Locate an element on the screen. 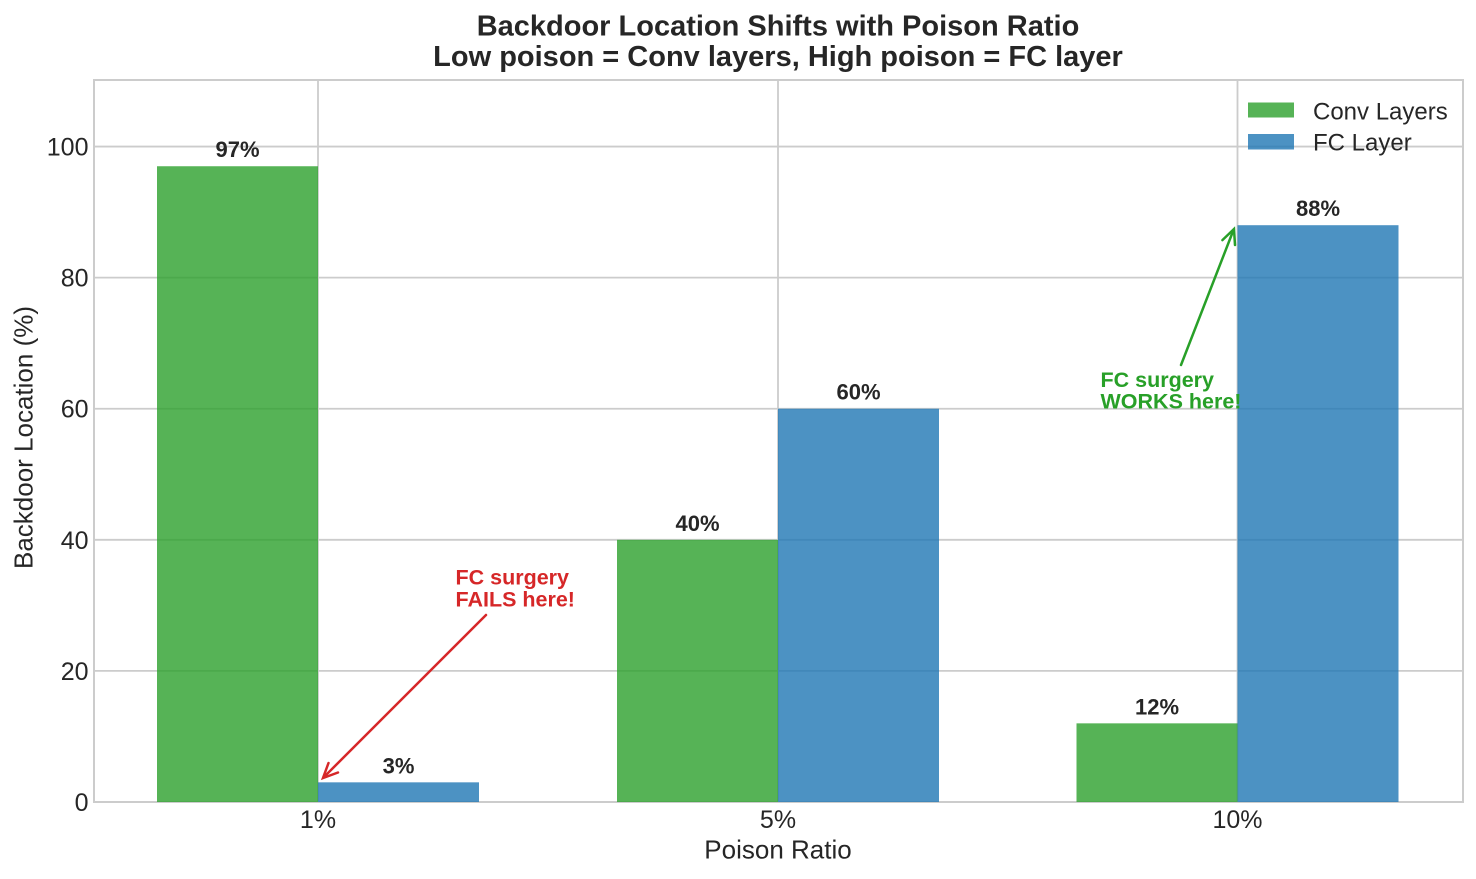  svg-text: 88% is located at coordinates (1318, 208).